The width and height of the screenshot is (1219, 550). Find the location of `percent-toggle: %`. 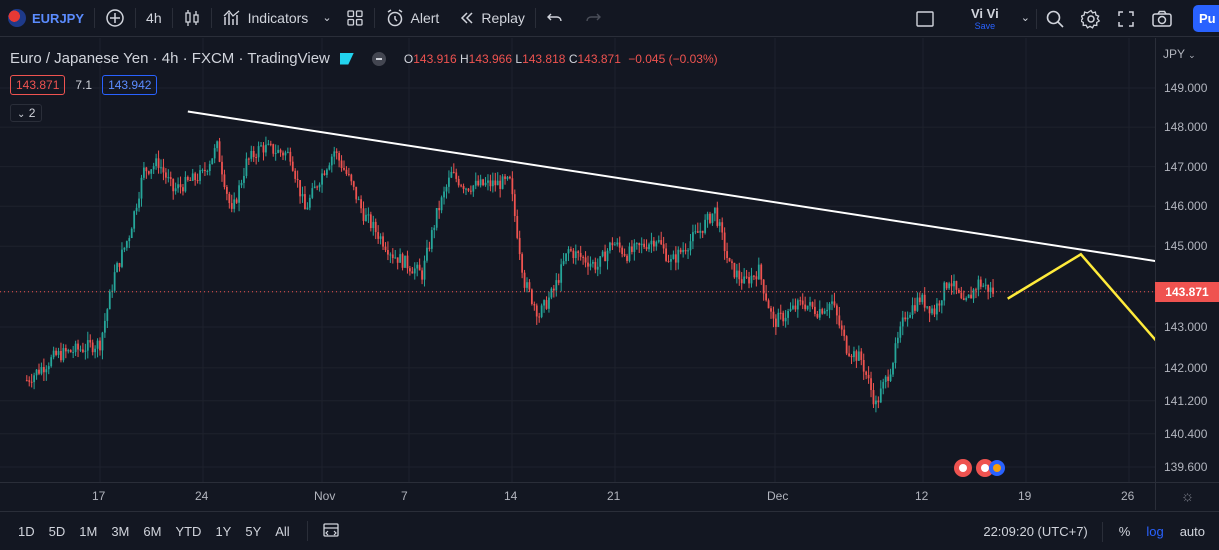

percent-toggle: % is located at coordinates (1124, 531).